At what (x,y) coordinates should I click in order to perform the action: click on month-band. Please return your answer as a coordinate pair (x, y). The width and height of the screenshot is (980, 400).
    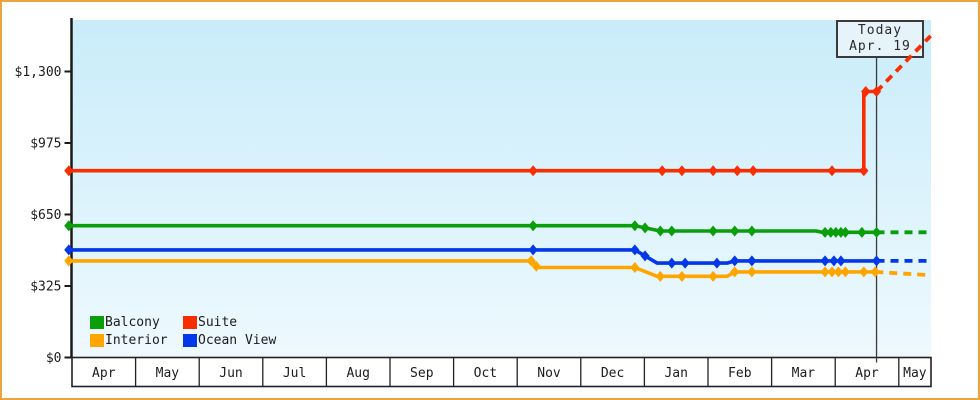
    Looking at the image, I should click on (501, 372).